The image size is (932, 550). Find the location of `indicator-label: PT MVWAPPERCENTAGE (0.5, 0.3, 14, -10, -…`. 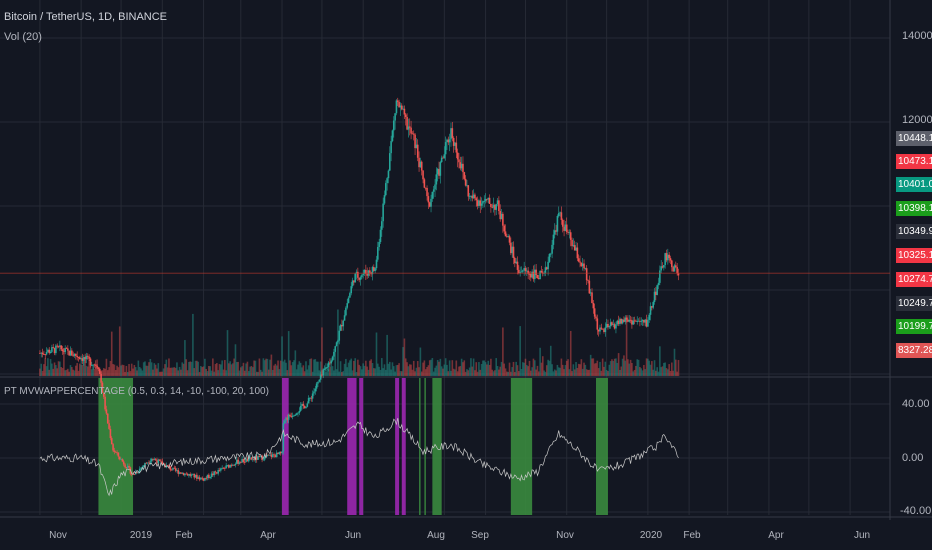

indicator-label: PT MVWAPPERCENTAGE (0.5, 0.3, 14, -10, -… is located at coordinates (136, 391).